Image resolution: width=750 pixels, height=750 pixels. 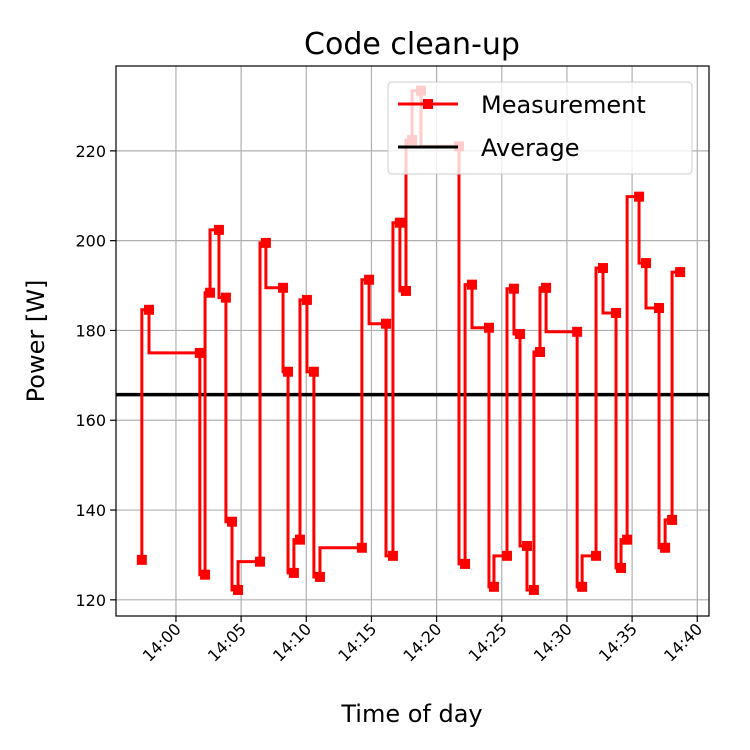 What do you see at coordinates (357, 642) in the screenshot?
I see `x-tick-label: 14:15` at bounding box center [357, 642].